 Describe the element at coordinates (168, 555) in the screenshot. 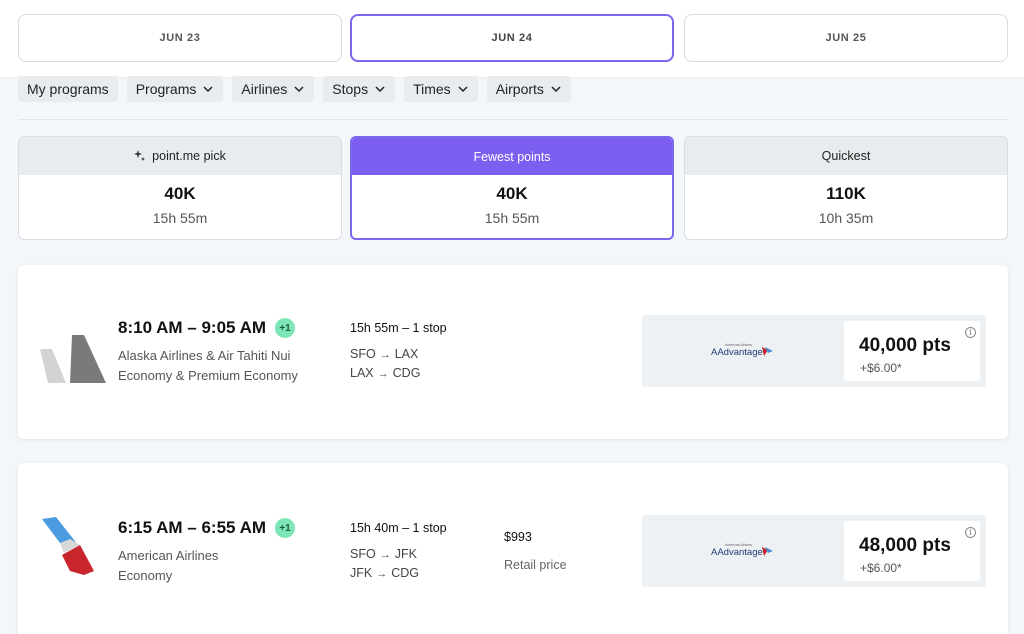

I see `airline-name: American Airlines` at that location.